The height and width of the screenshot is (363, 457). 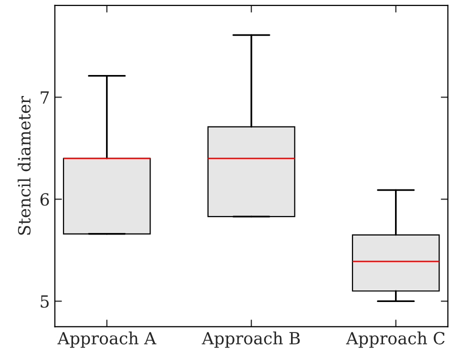 What do you see at coordinates (44, 97) in the screenshot?
I see `y-tick-label: 7` at bounding box center [44, 97].